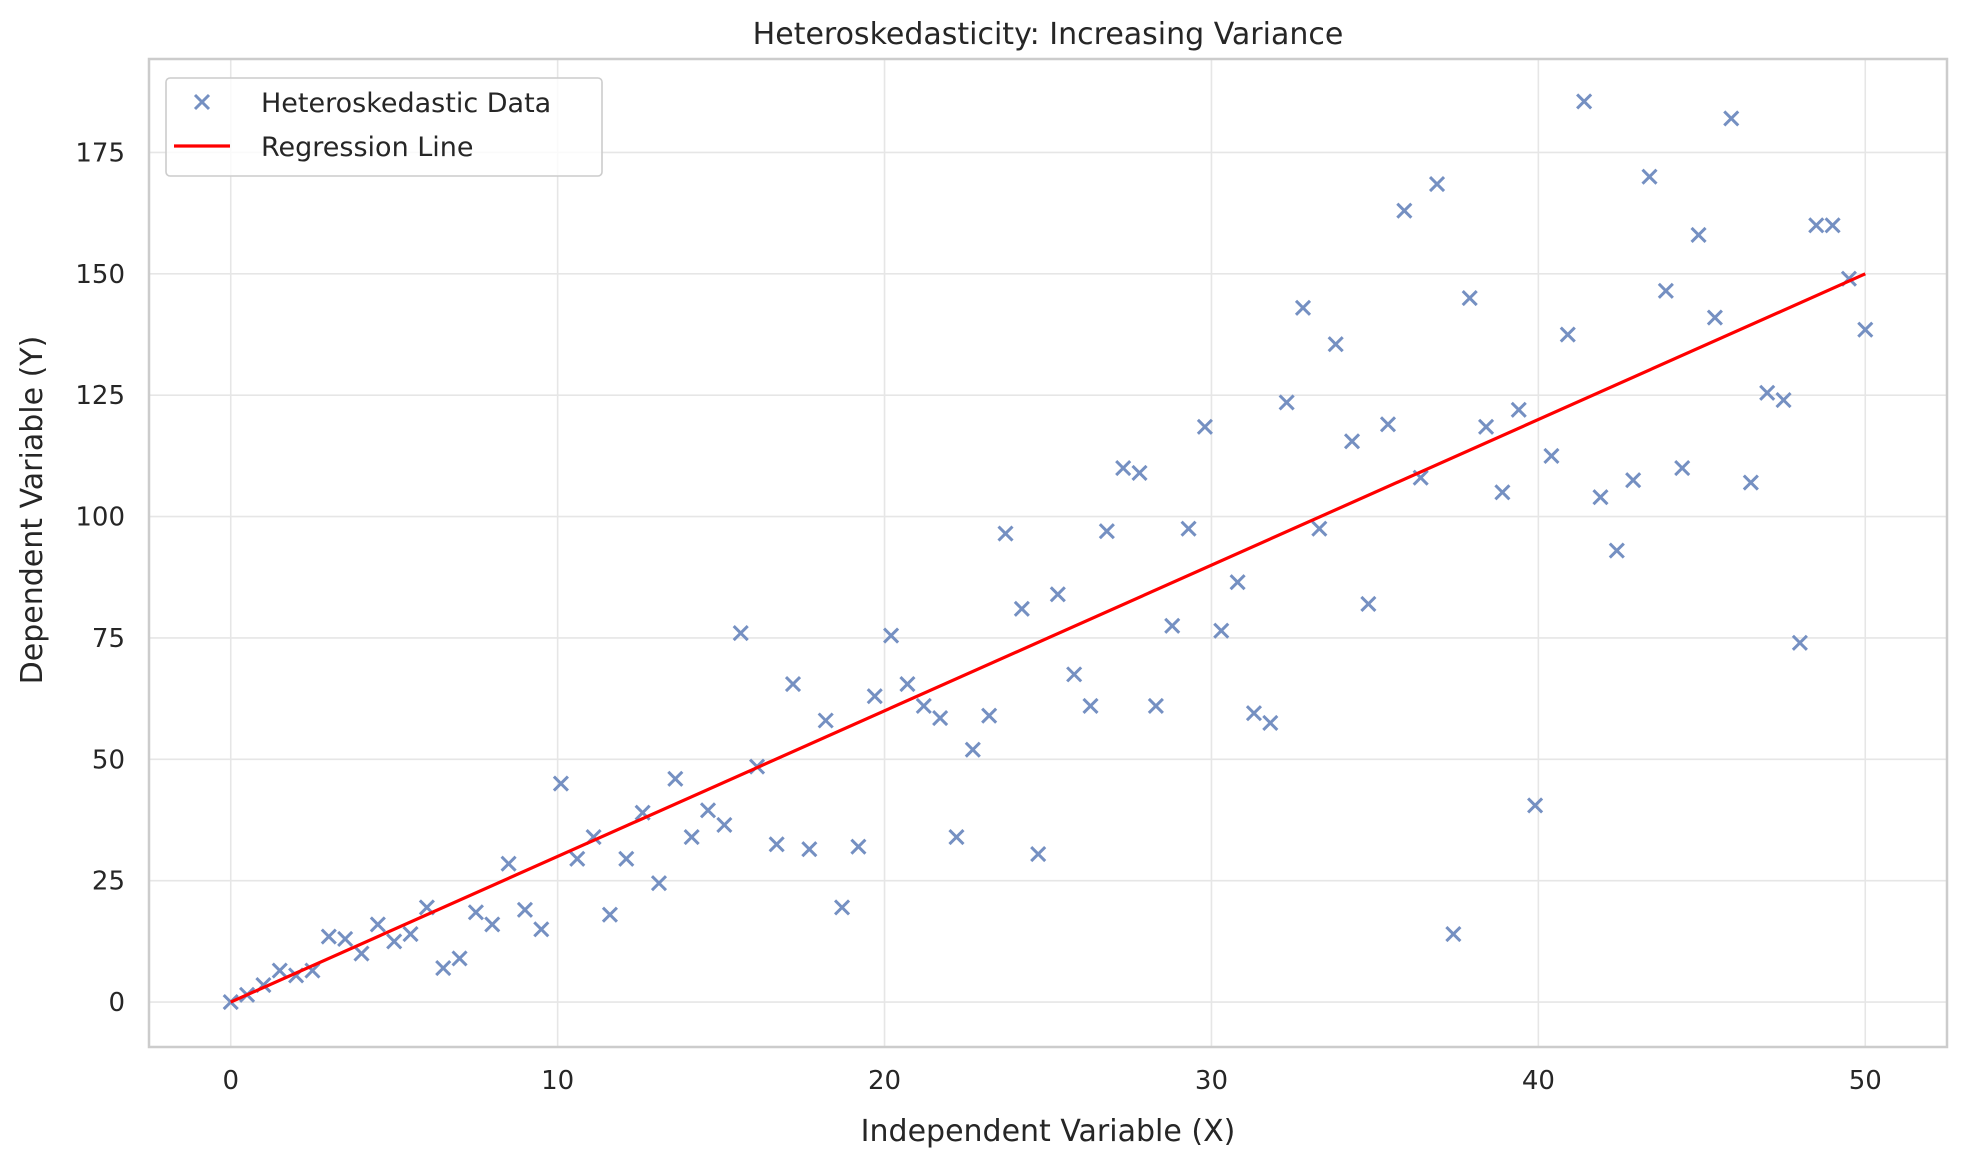  I want to click on x-tick-label: 30, so click(1211, 1081).